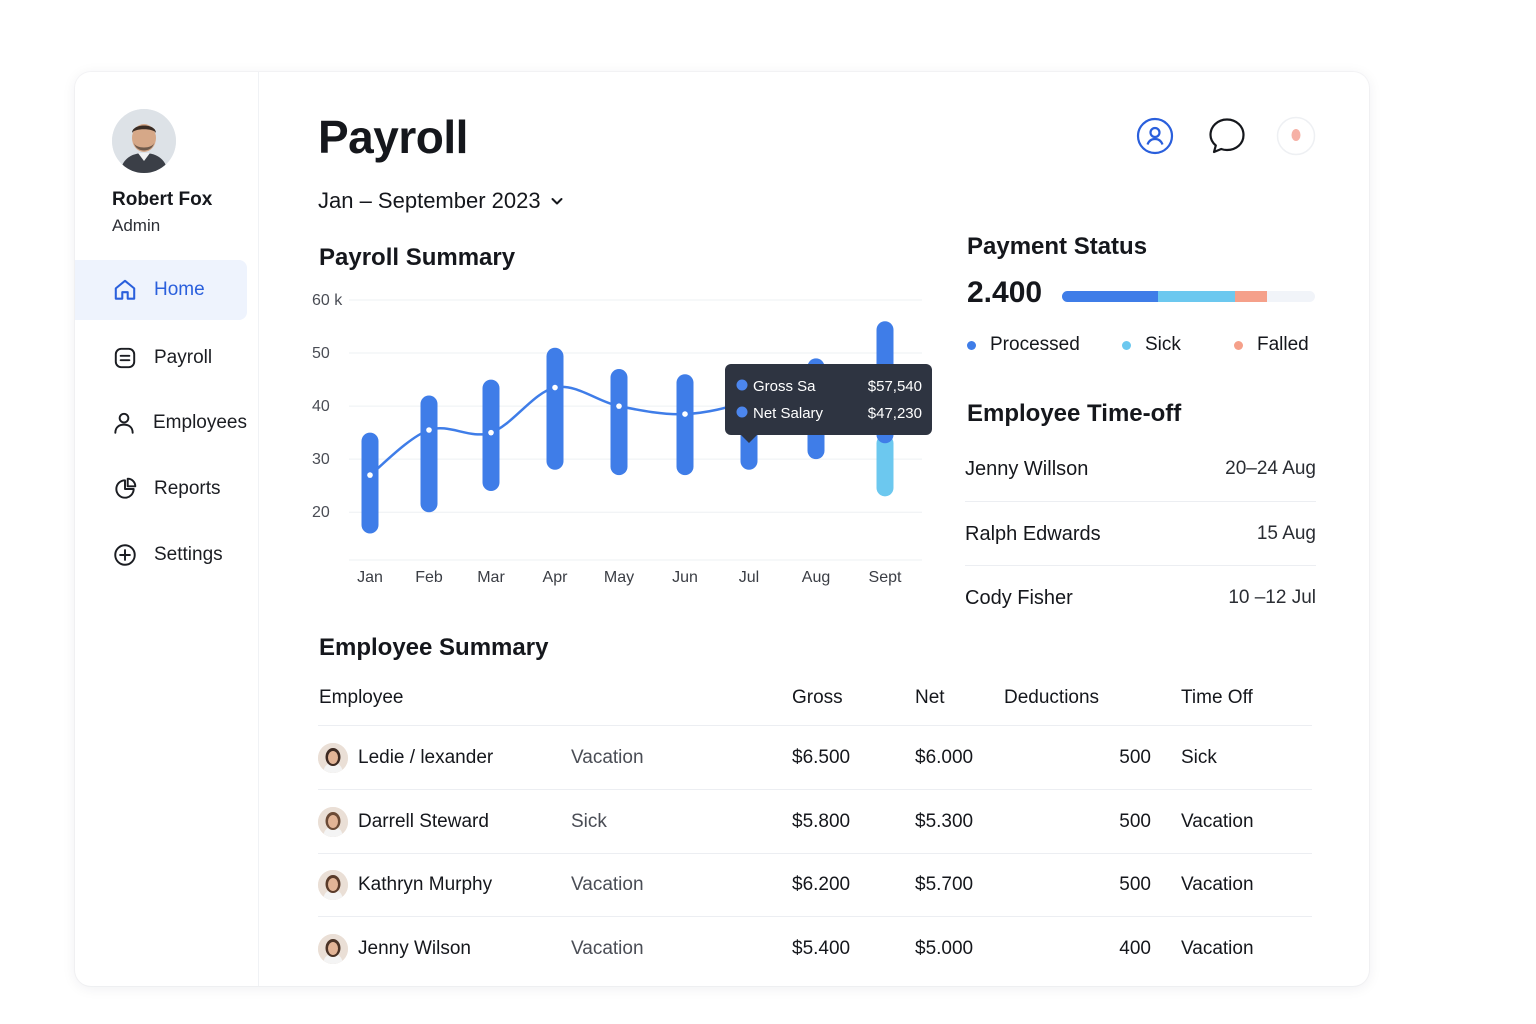  What do you see at coordinates (327, 300) in the screenshot?
I see `y-tick-label: 60 k` at bounding box center [327, 300].